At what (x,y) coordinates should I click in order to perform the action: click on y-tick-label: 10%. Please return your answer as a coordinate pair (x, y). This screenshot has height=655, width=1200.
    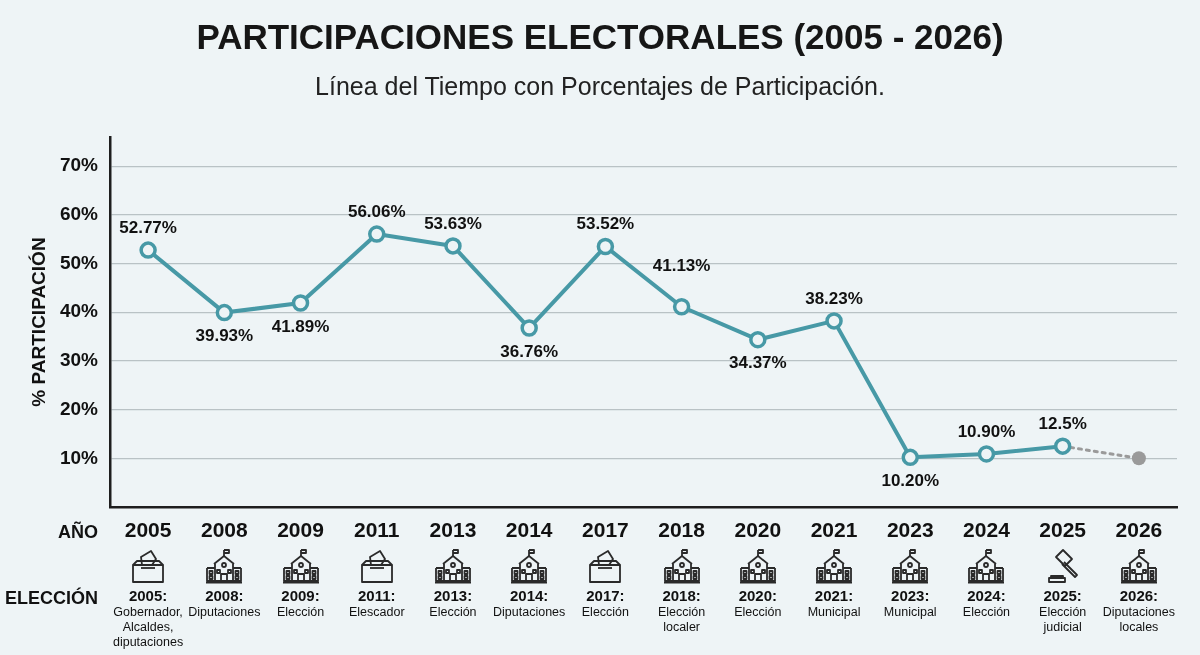
    Looking at the image, I should click on (79, 457).